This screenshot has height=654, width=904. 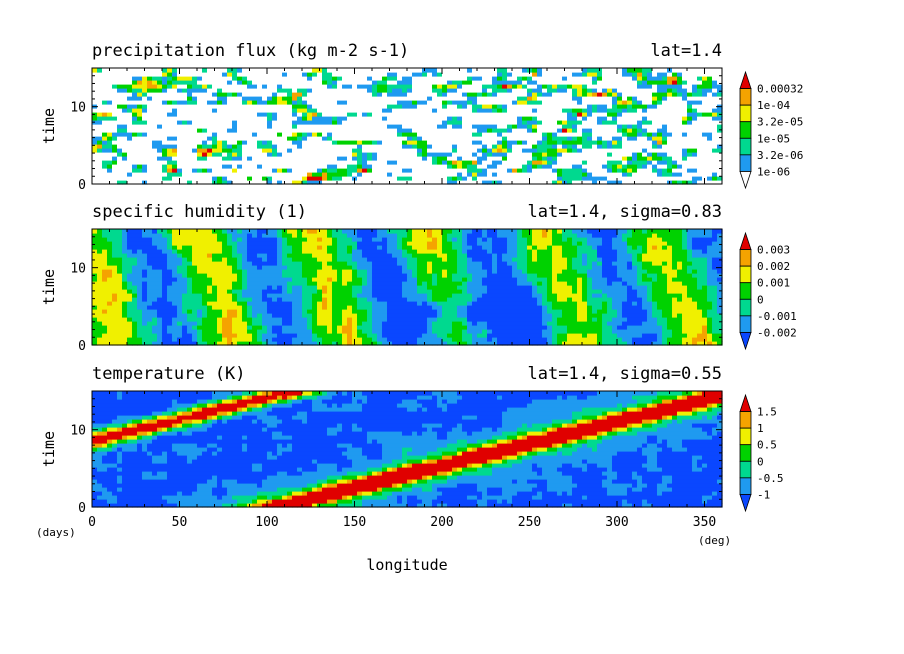 What do you see at coordinates (773, 138) in the screenshot?
I see `colorbar-label: 1e-05` at bounding box center [773, 138].